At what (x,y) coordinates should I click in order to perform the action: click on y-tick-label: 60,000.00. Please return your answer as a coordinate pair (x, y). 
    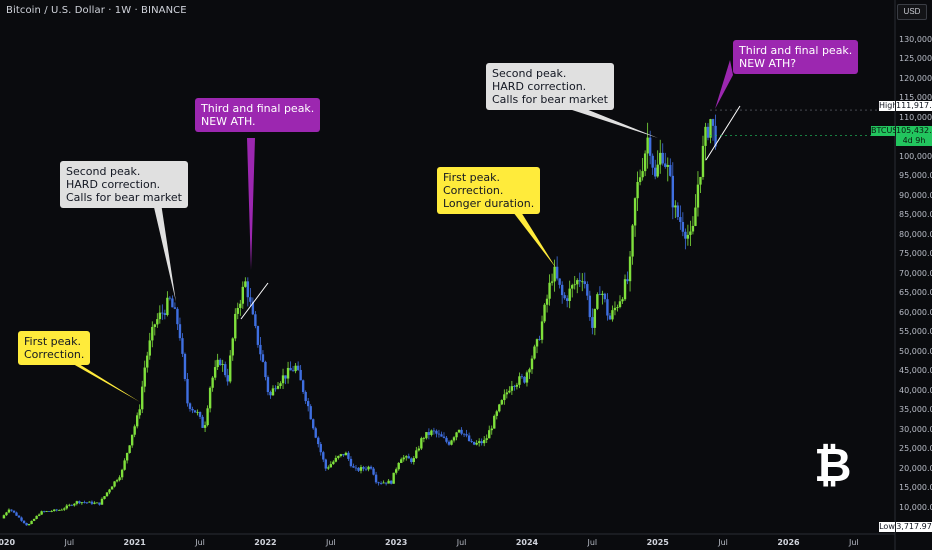
    Looking at the image, I should click on (915, 312).